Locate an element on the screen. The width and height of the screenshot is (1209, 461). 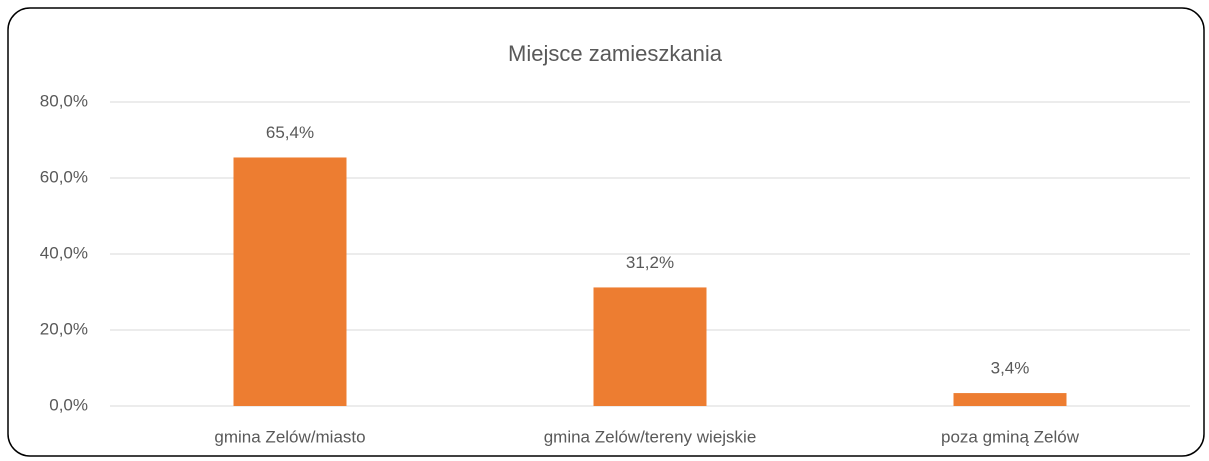
chart-title: Miejsce zamieszkania is located at coordinates (615, 53).